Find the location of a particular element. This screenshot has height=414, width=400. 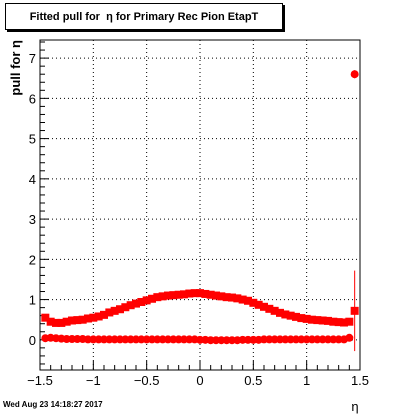

timestamp: Wed Aug 23 14:18:27 2017 is located at coordinates (53, 404).